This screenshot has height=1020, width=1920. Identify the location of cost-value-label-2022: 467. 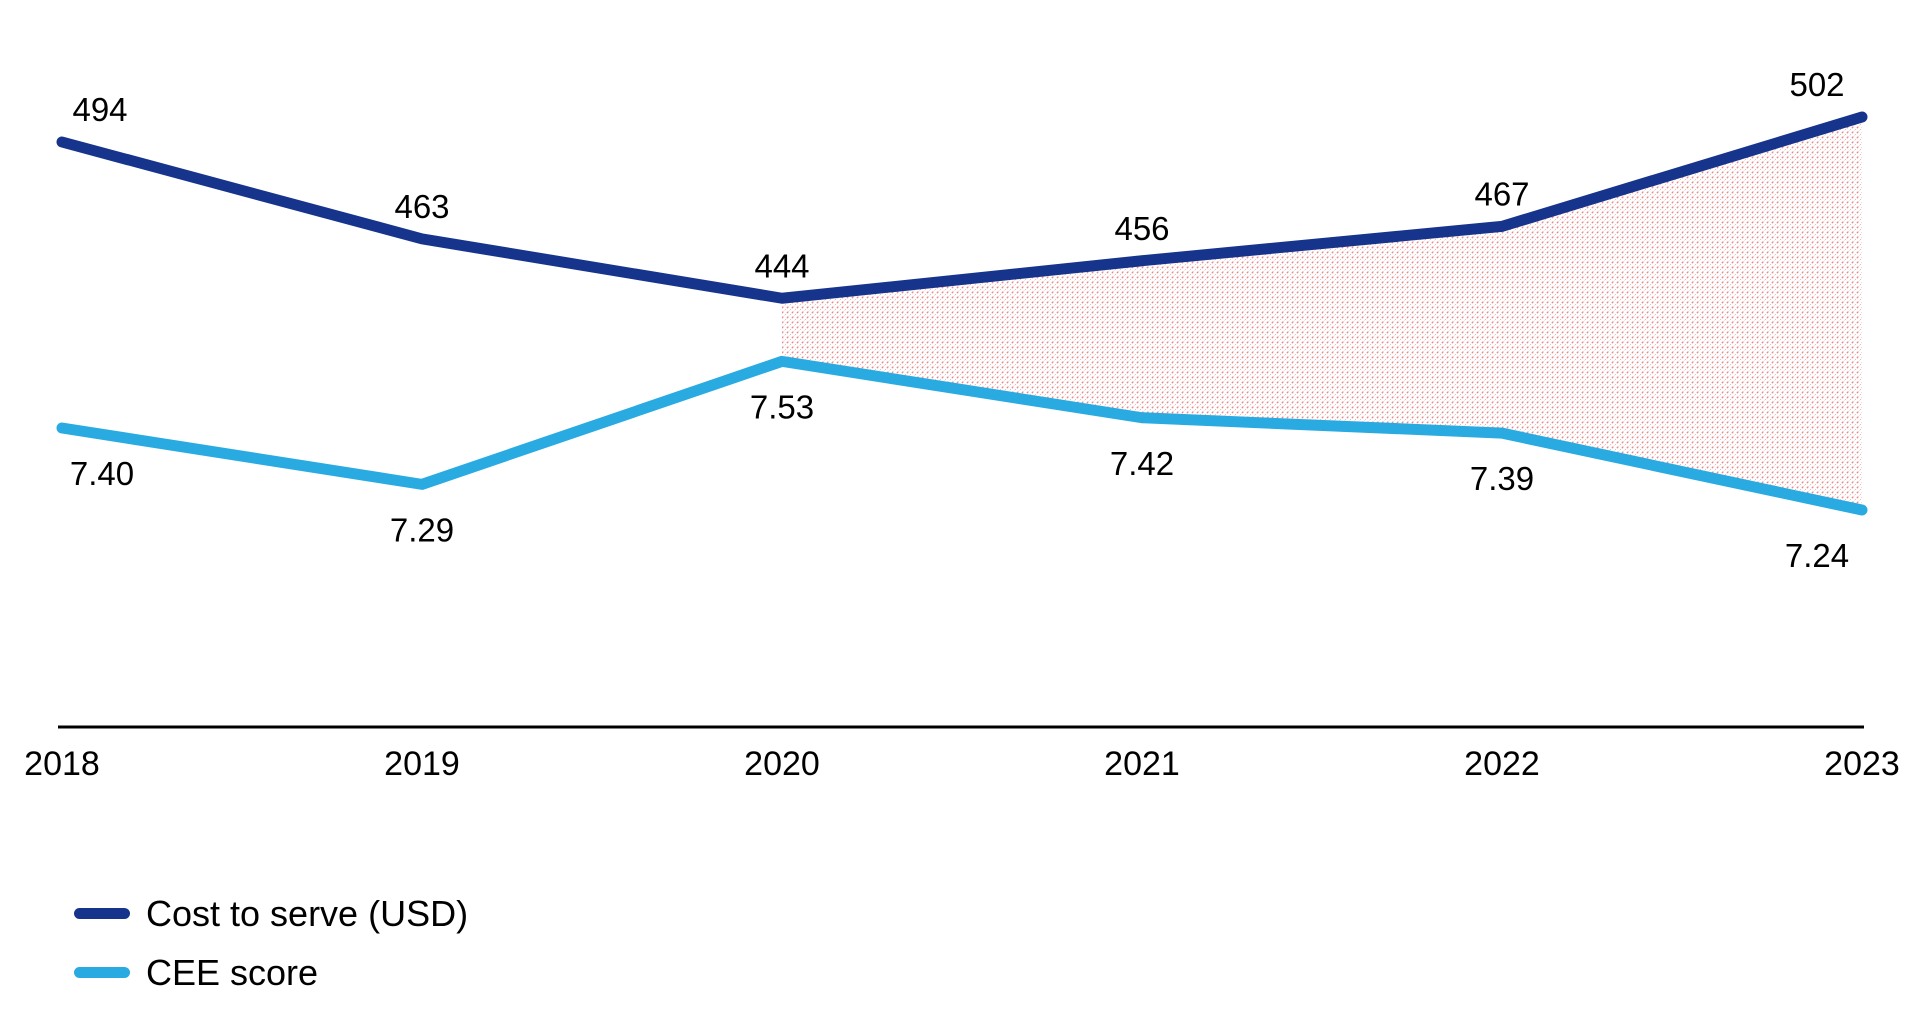
(1501, 193).